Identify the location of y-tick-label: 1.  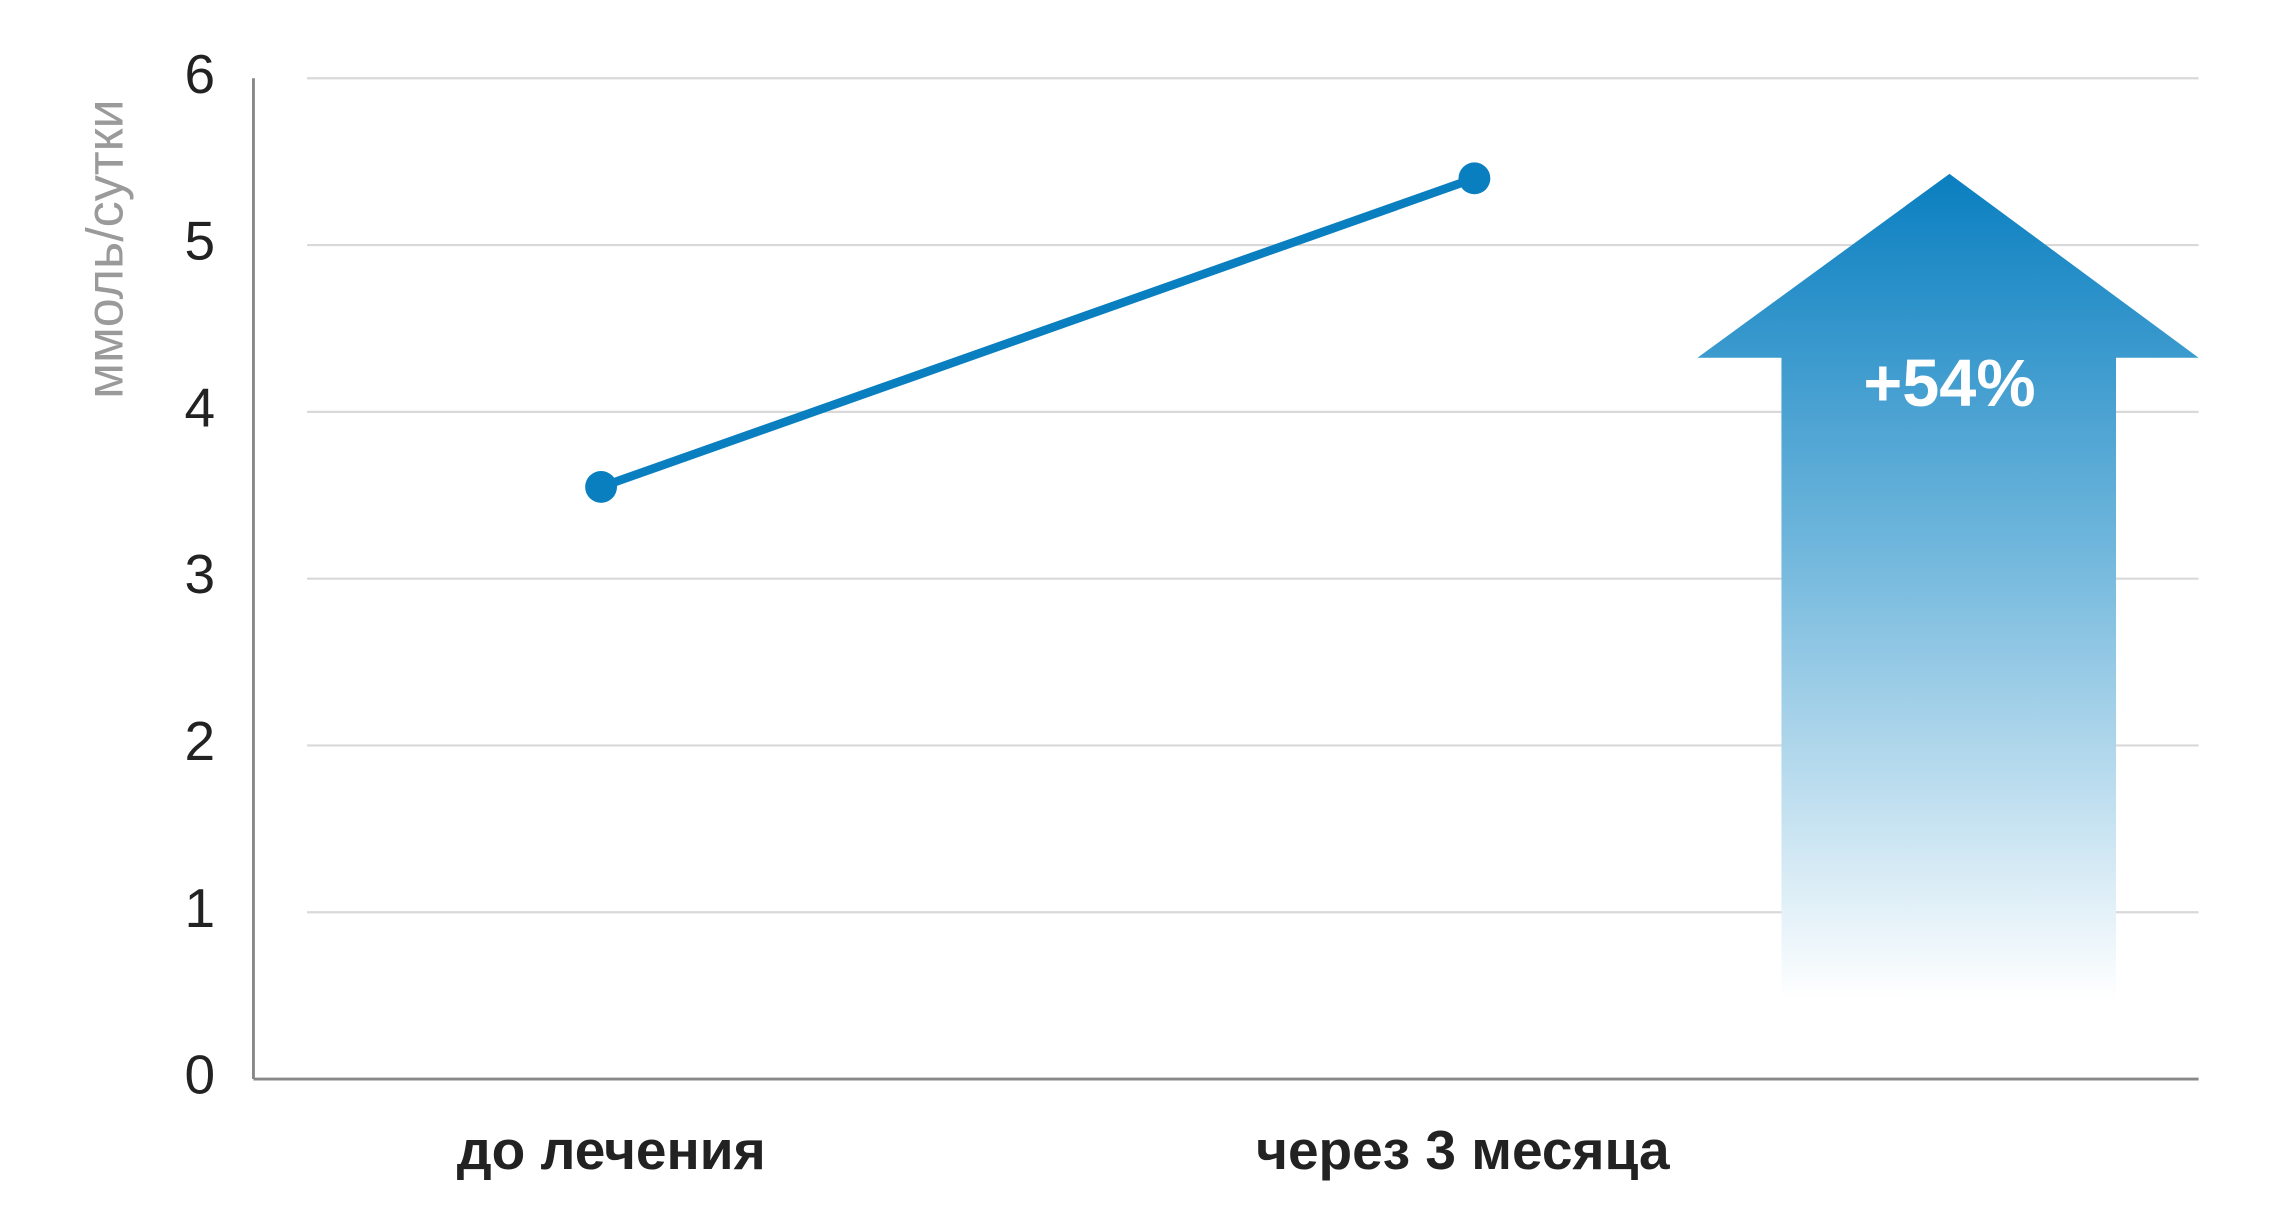
(200, 908).